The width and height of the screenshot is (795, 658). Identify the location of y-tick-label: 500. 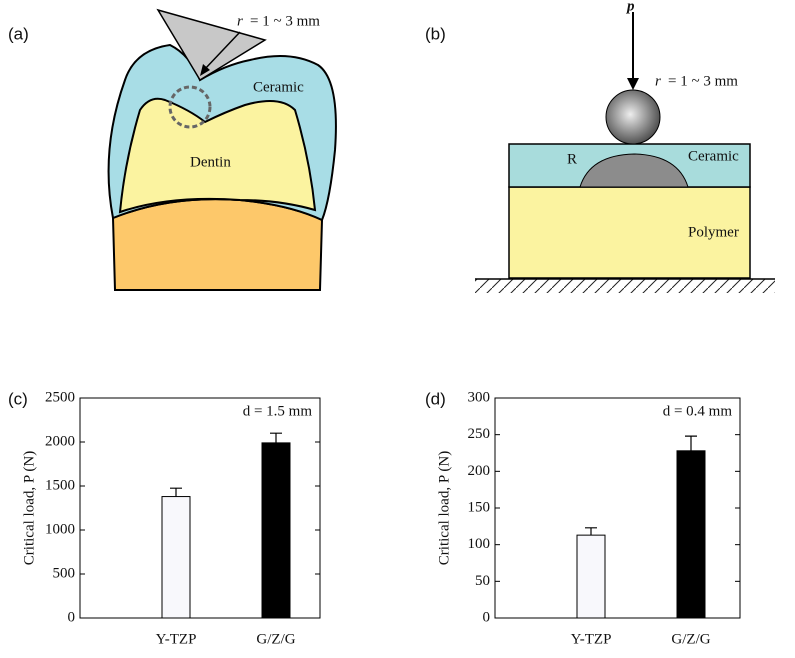
(64, 573).